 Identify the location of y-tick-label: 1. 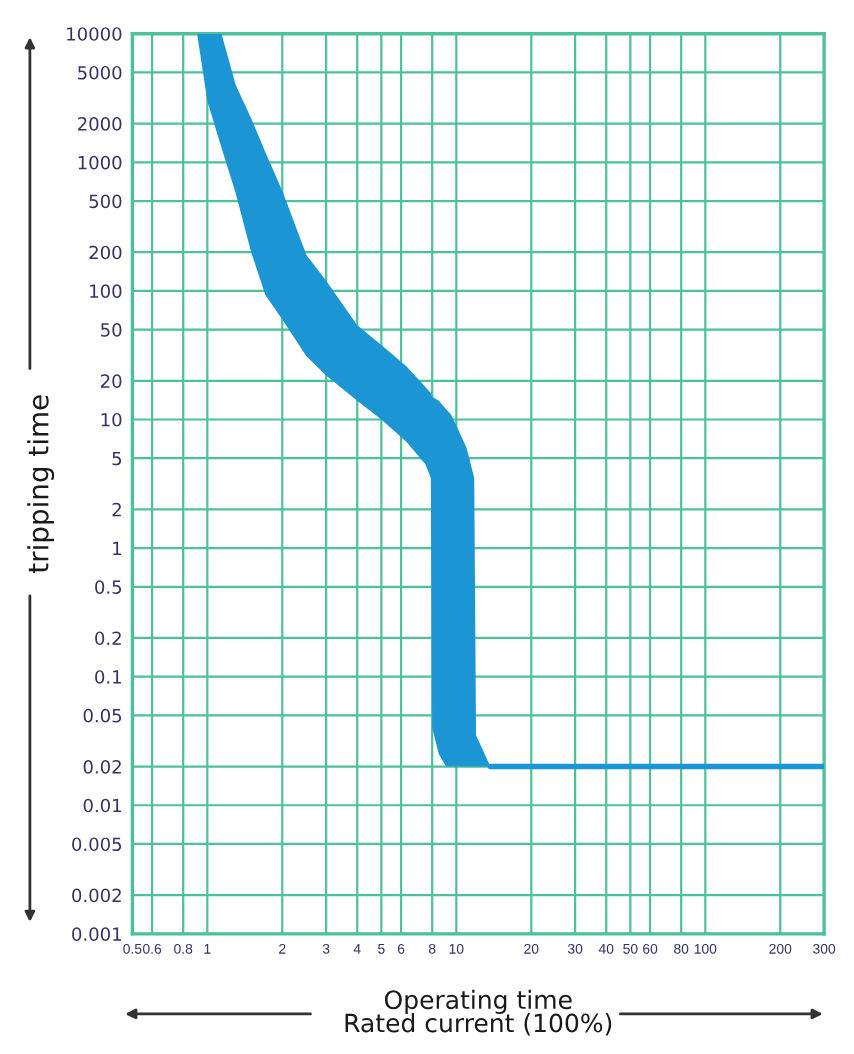
(117, 548).